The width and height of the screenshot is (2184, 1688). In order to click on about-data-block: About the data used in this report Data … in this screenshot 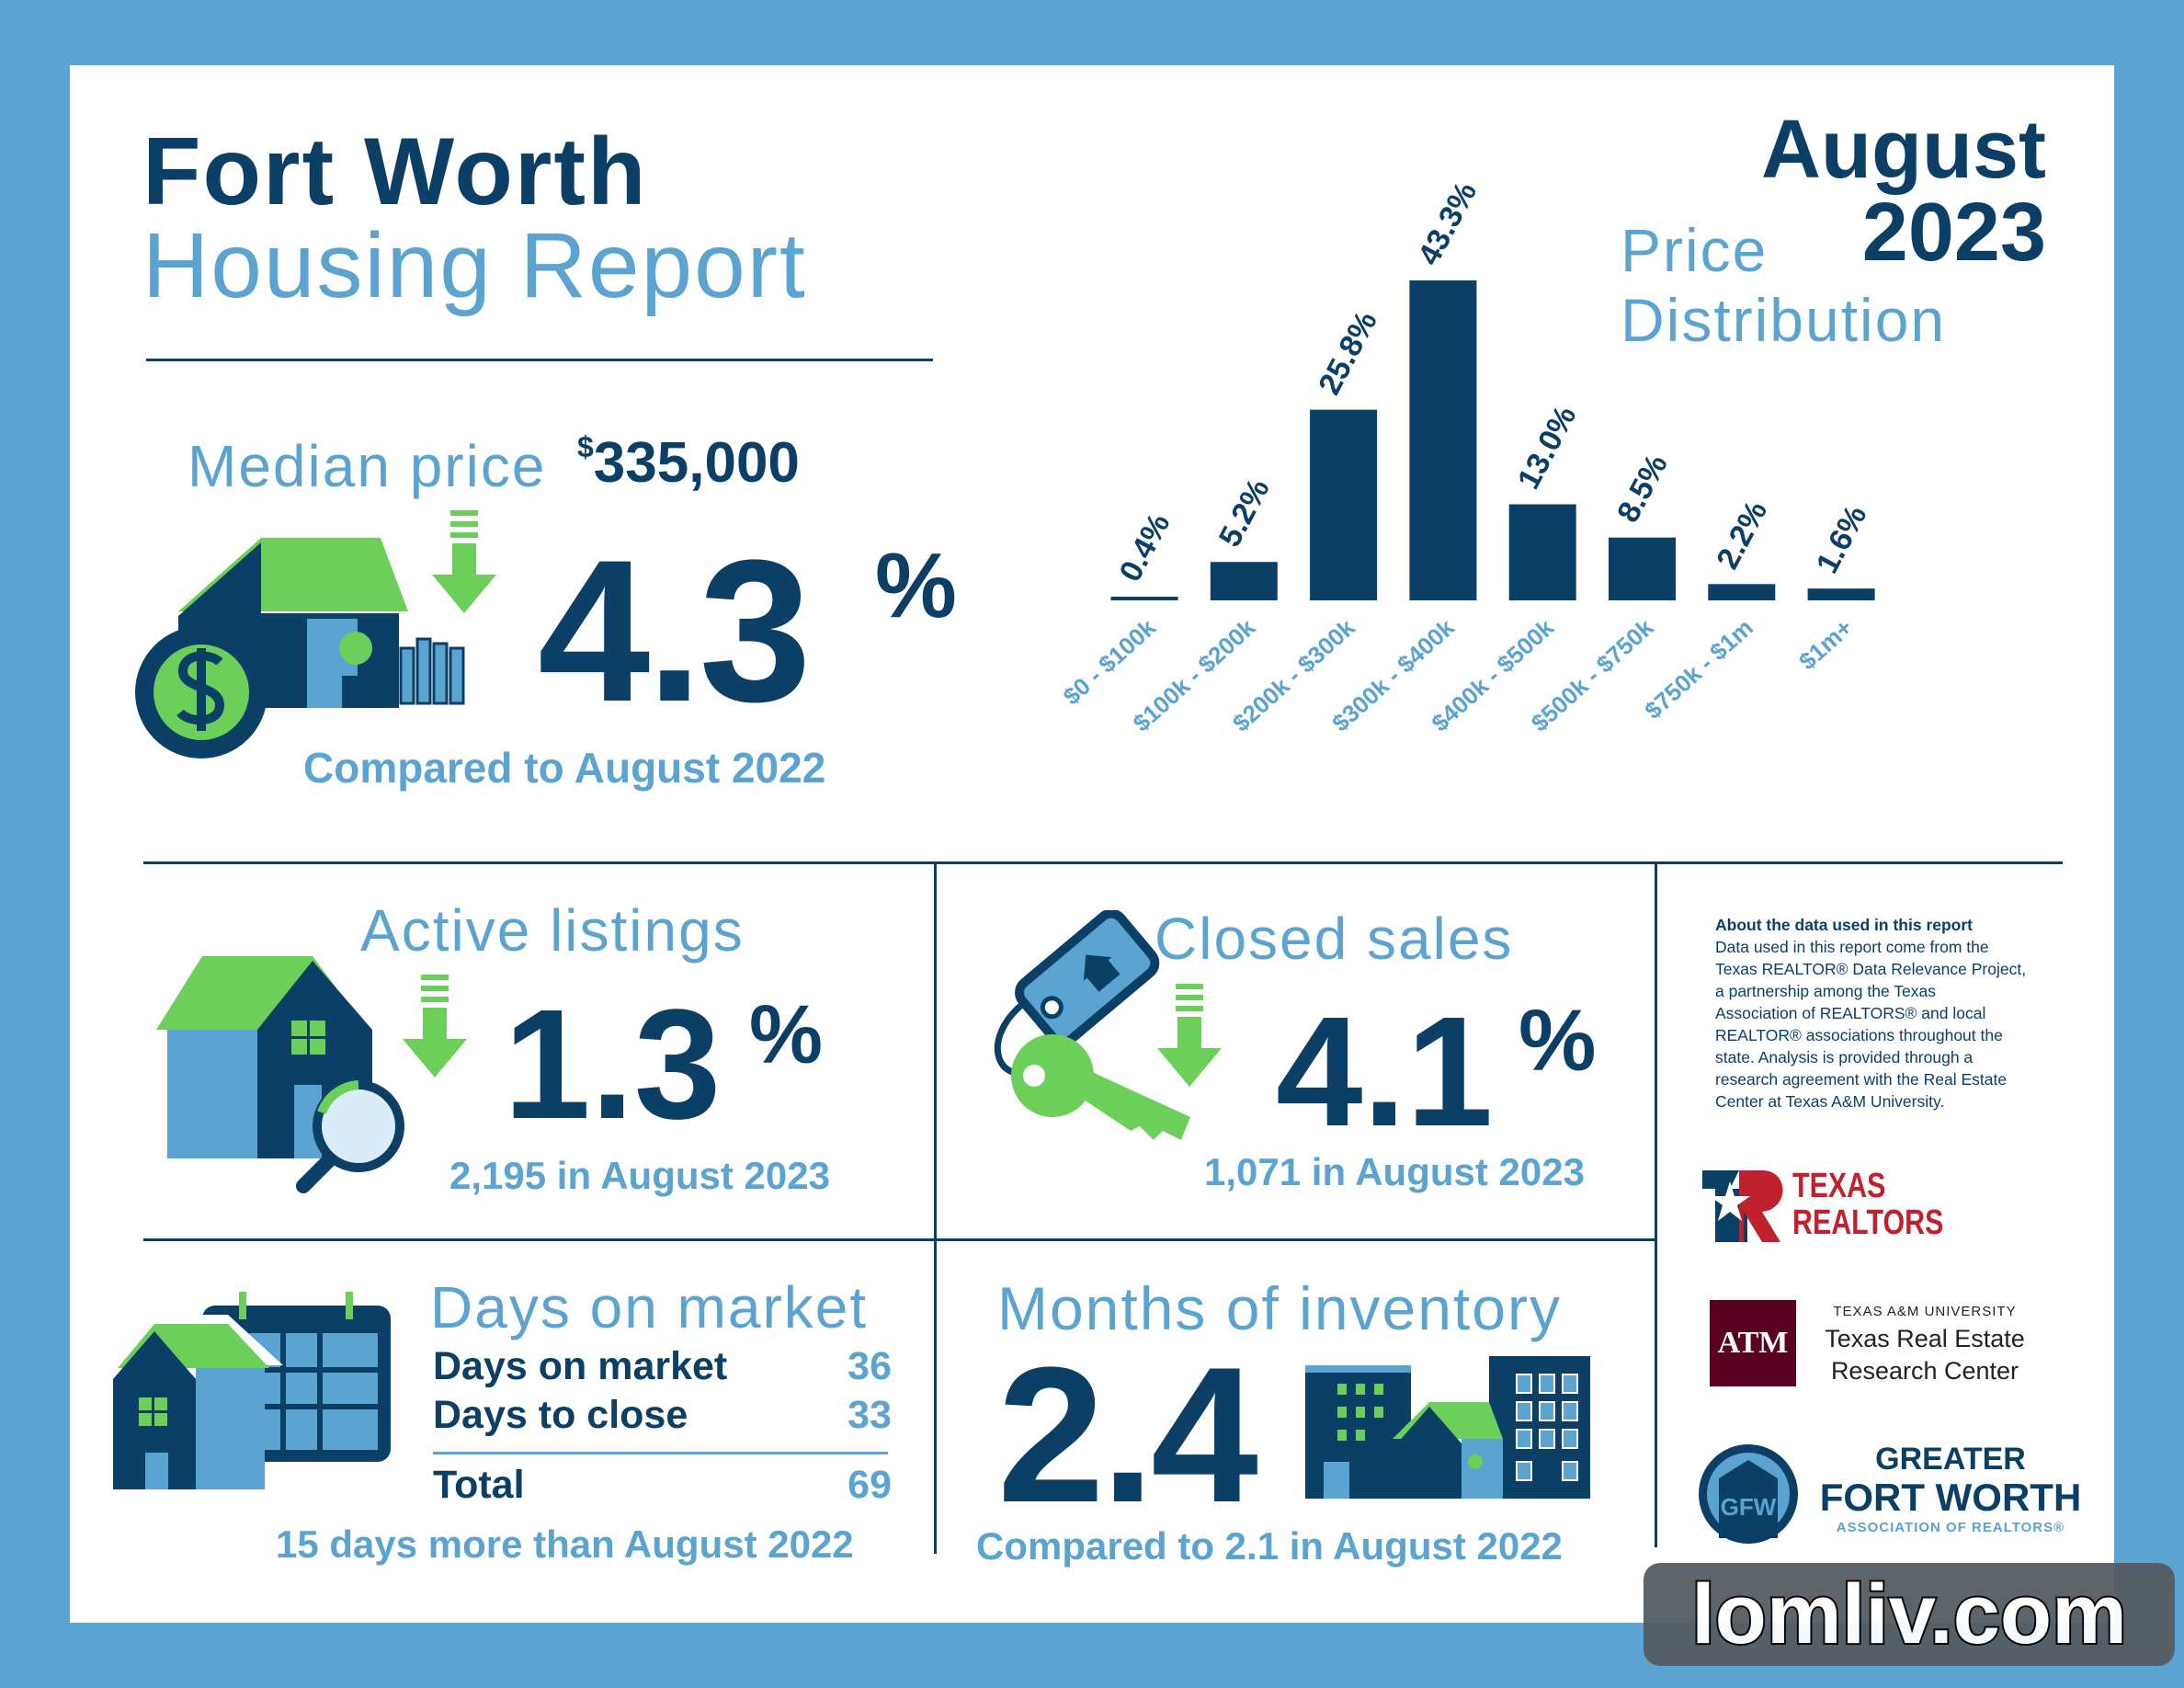, I will do `click(1890, 1013)`.